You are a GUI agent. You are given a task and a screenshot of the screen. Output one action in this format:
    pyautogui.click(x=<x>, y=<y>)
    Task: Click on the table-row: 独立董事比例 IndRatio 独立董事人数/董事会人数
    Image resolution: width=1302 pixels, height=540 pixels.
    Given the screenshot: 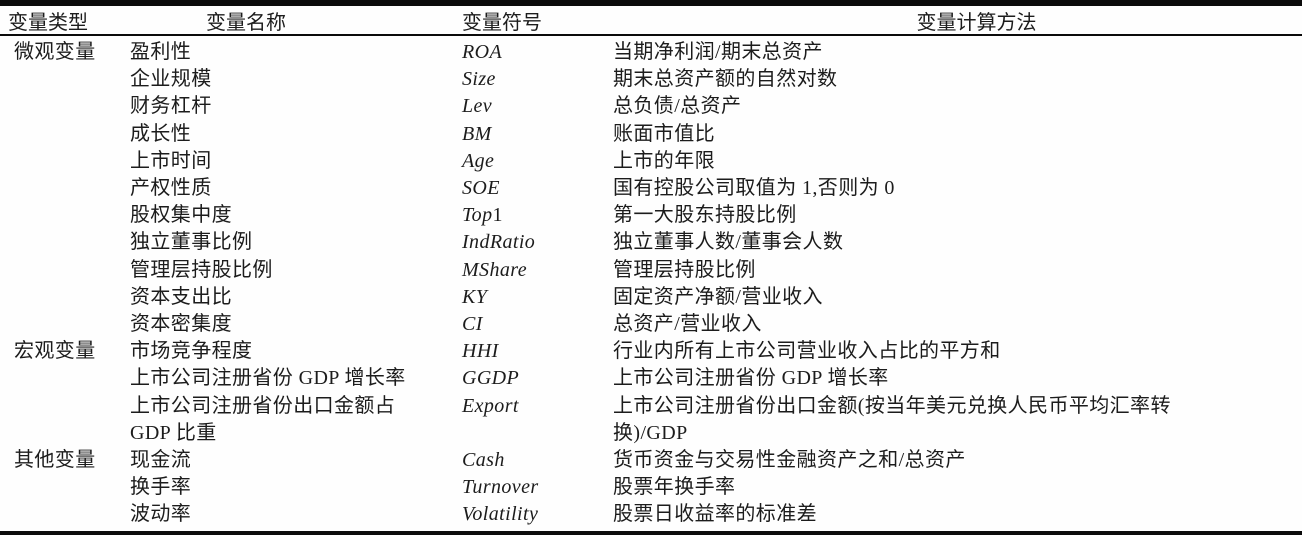 What is the action you would take?
    pyautogui.click(x=651, y=242)
    